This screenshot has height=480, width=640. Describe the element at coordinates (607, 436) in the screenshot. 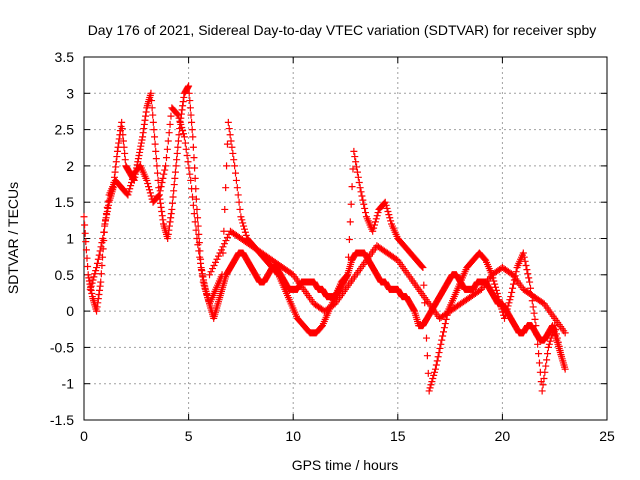

I see `x-tick-label: 25` at that location.